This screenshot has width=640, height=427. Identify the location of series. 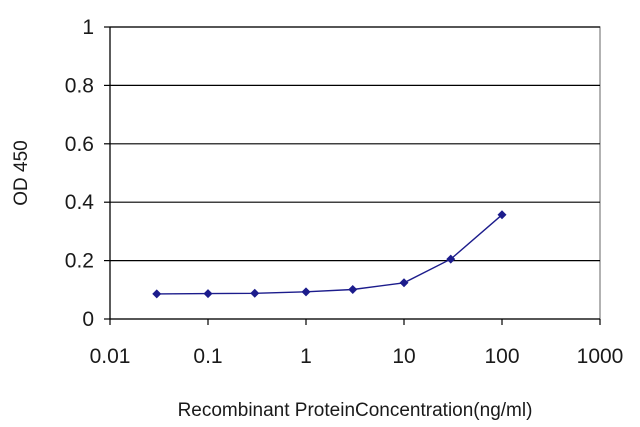
(329, 254).